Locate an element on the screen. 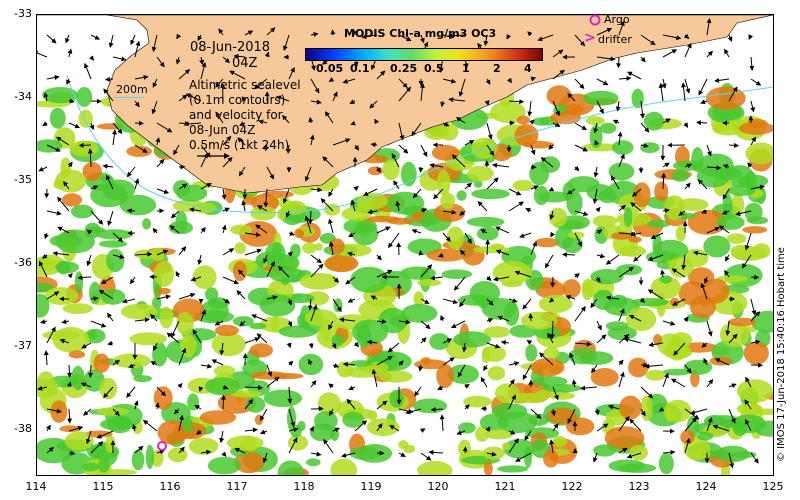  colorbar-tick: 0.1 is located at coordinates (360, 68).